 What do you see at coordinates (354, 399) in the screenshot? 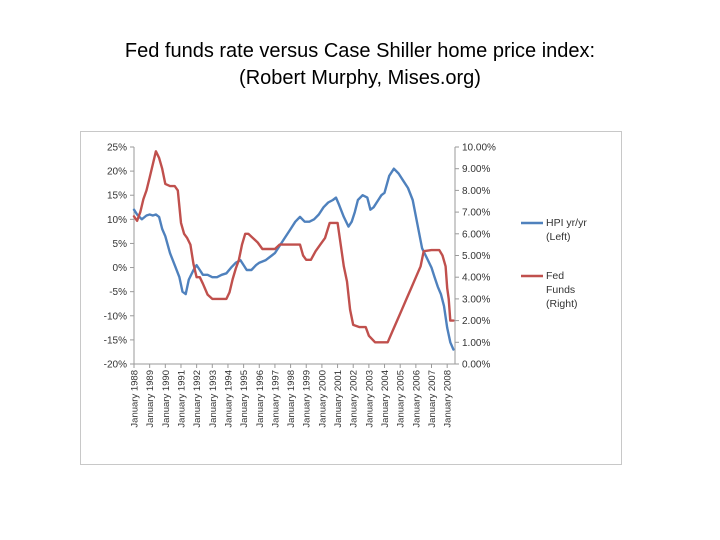
I see `x-tick-label: January 2002` at bounding box center [354, 399].